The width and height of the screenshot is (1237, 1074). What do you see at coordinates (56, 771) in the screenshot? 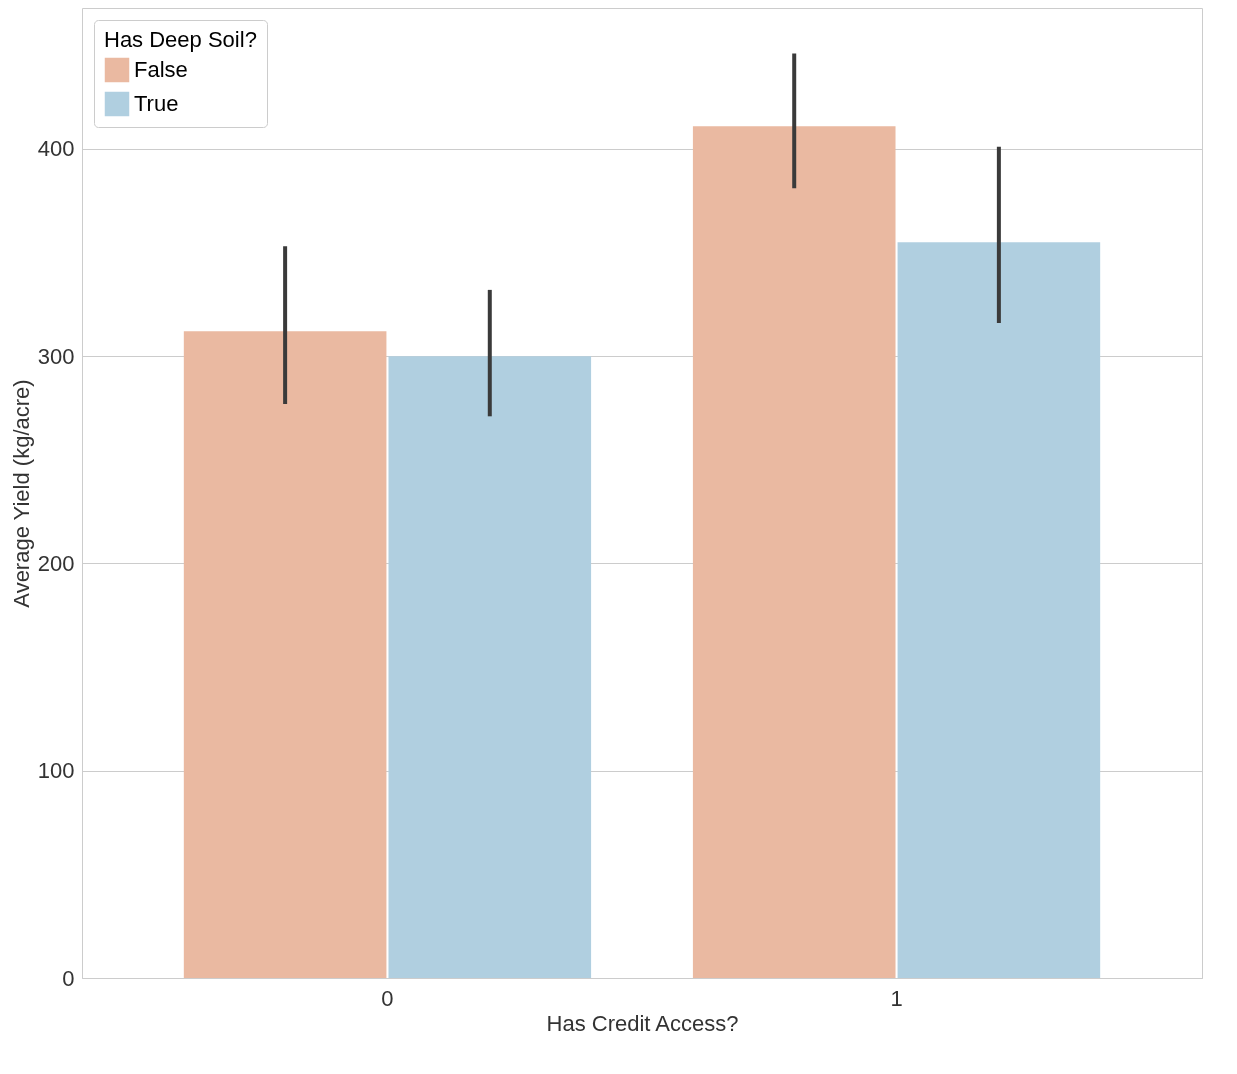
I see `y-tick-label: 100` at bounding box center [56, 771].